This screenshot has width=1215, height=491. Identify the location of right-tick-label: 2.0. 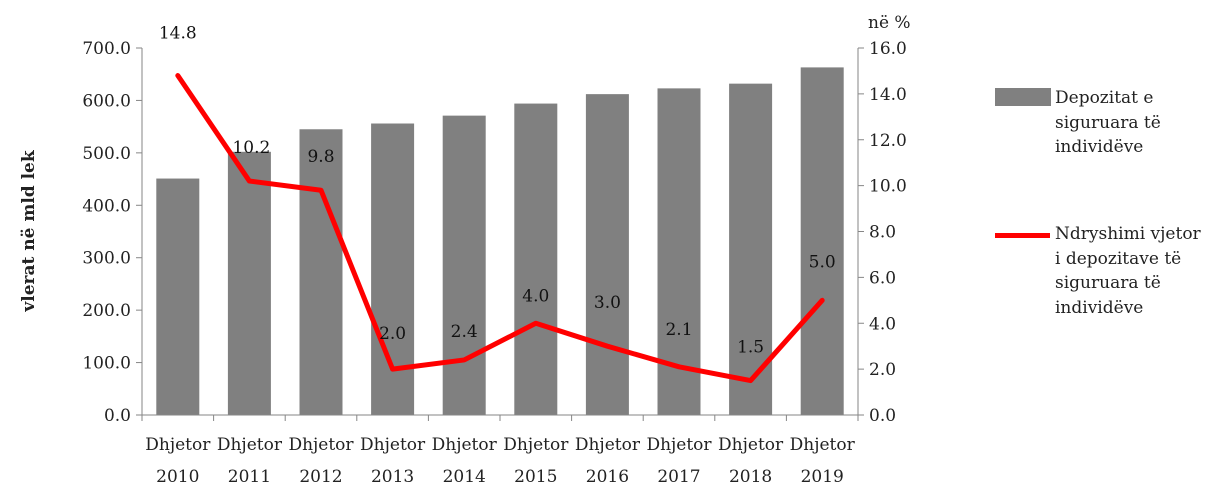
(882, 370).